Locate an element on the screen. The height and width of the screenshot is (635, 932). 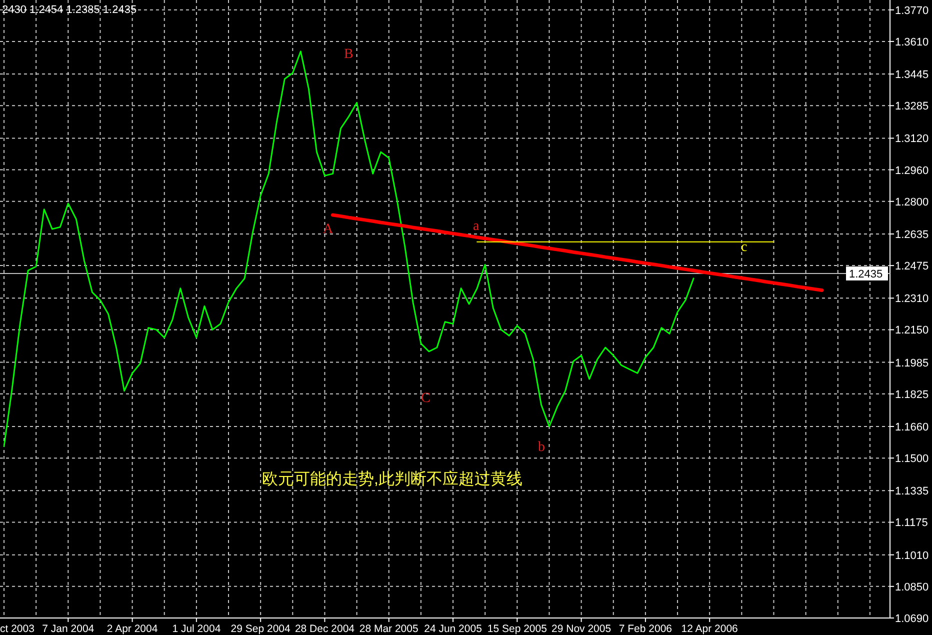
x-tick-label: 7 Jan 2004 is located at coordinates (68, 629).